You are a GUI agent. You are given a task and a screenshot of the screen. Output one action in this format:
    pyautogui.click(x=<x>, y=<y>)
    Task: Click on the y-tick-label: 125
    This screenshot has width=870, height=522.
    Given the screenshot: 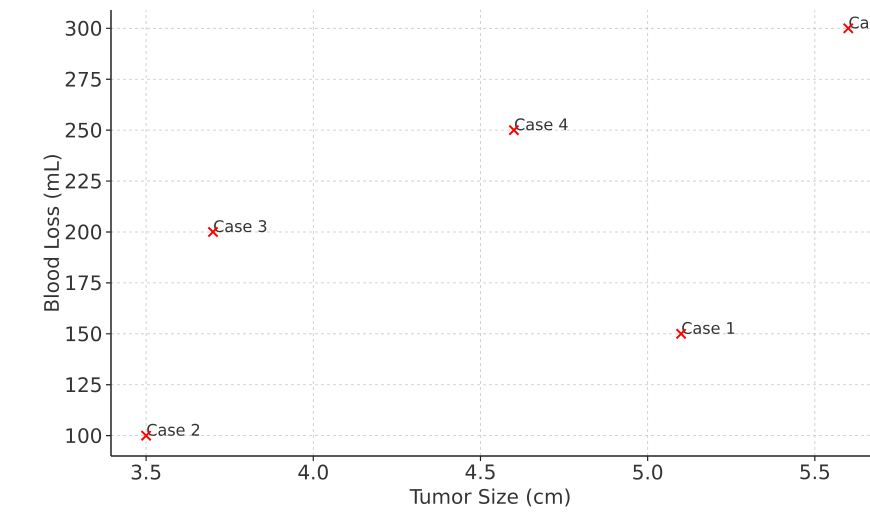 What is the action you would take?
    pyautogui.click(x=83, y=384)
    